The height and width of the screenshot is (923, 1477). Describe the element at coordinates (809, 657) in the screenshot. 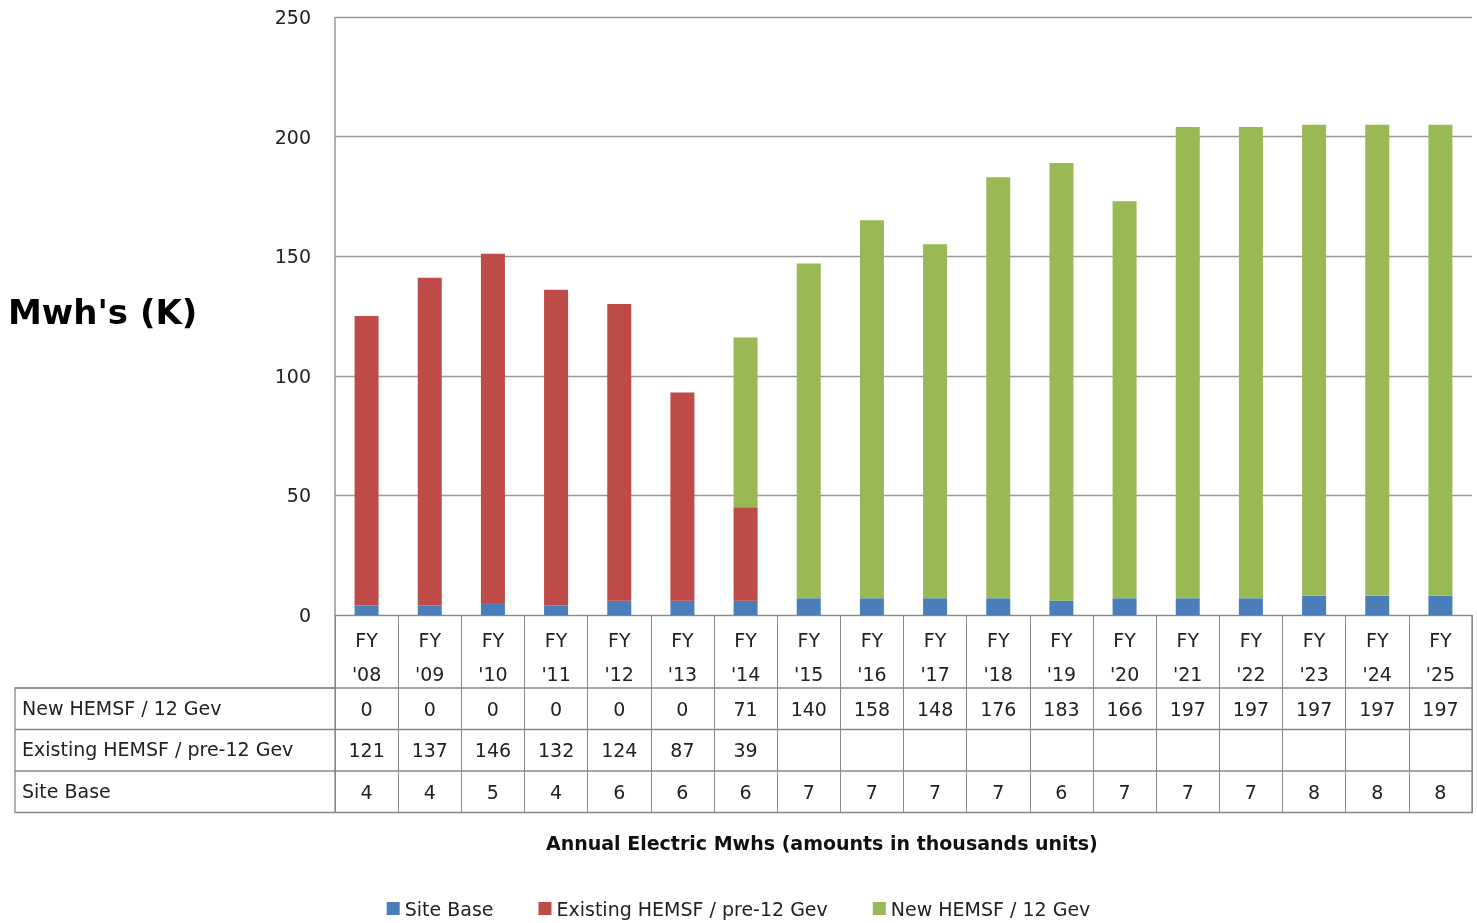

I see `x-tick-label: FY '15` at that location.